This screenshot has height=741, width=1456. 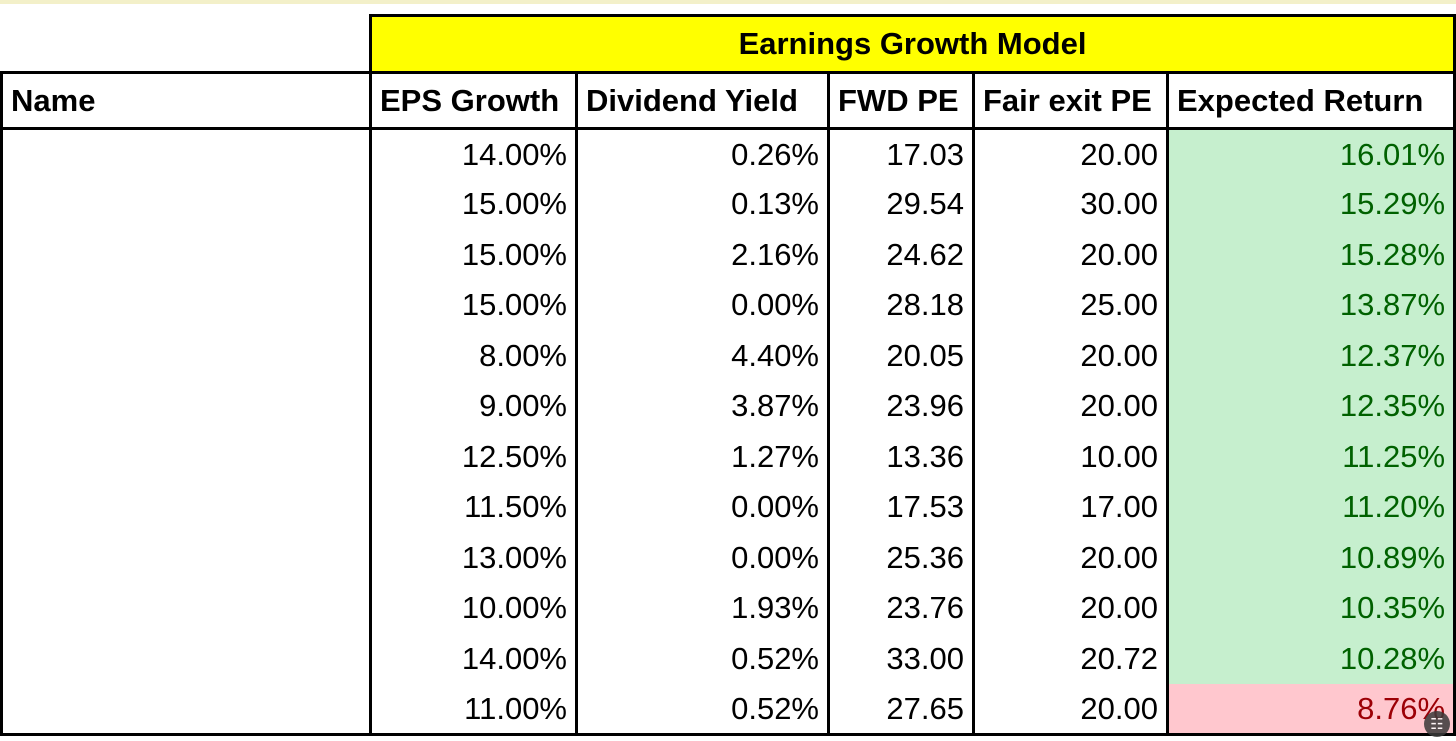 What do you see at coordinates (473, 456) in the screenshot?
I see `cell-eps-growth: 12.50%` at bounding box center [473, 456].